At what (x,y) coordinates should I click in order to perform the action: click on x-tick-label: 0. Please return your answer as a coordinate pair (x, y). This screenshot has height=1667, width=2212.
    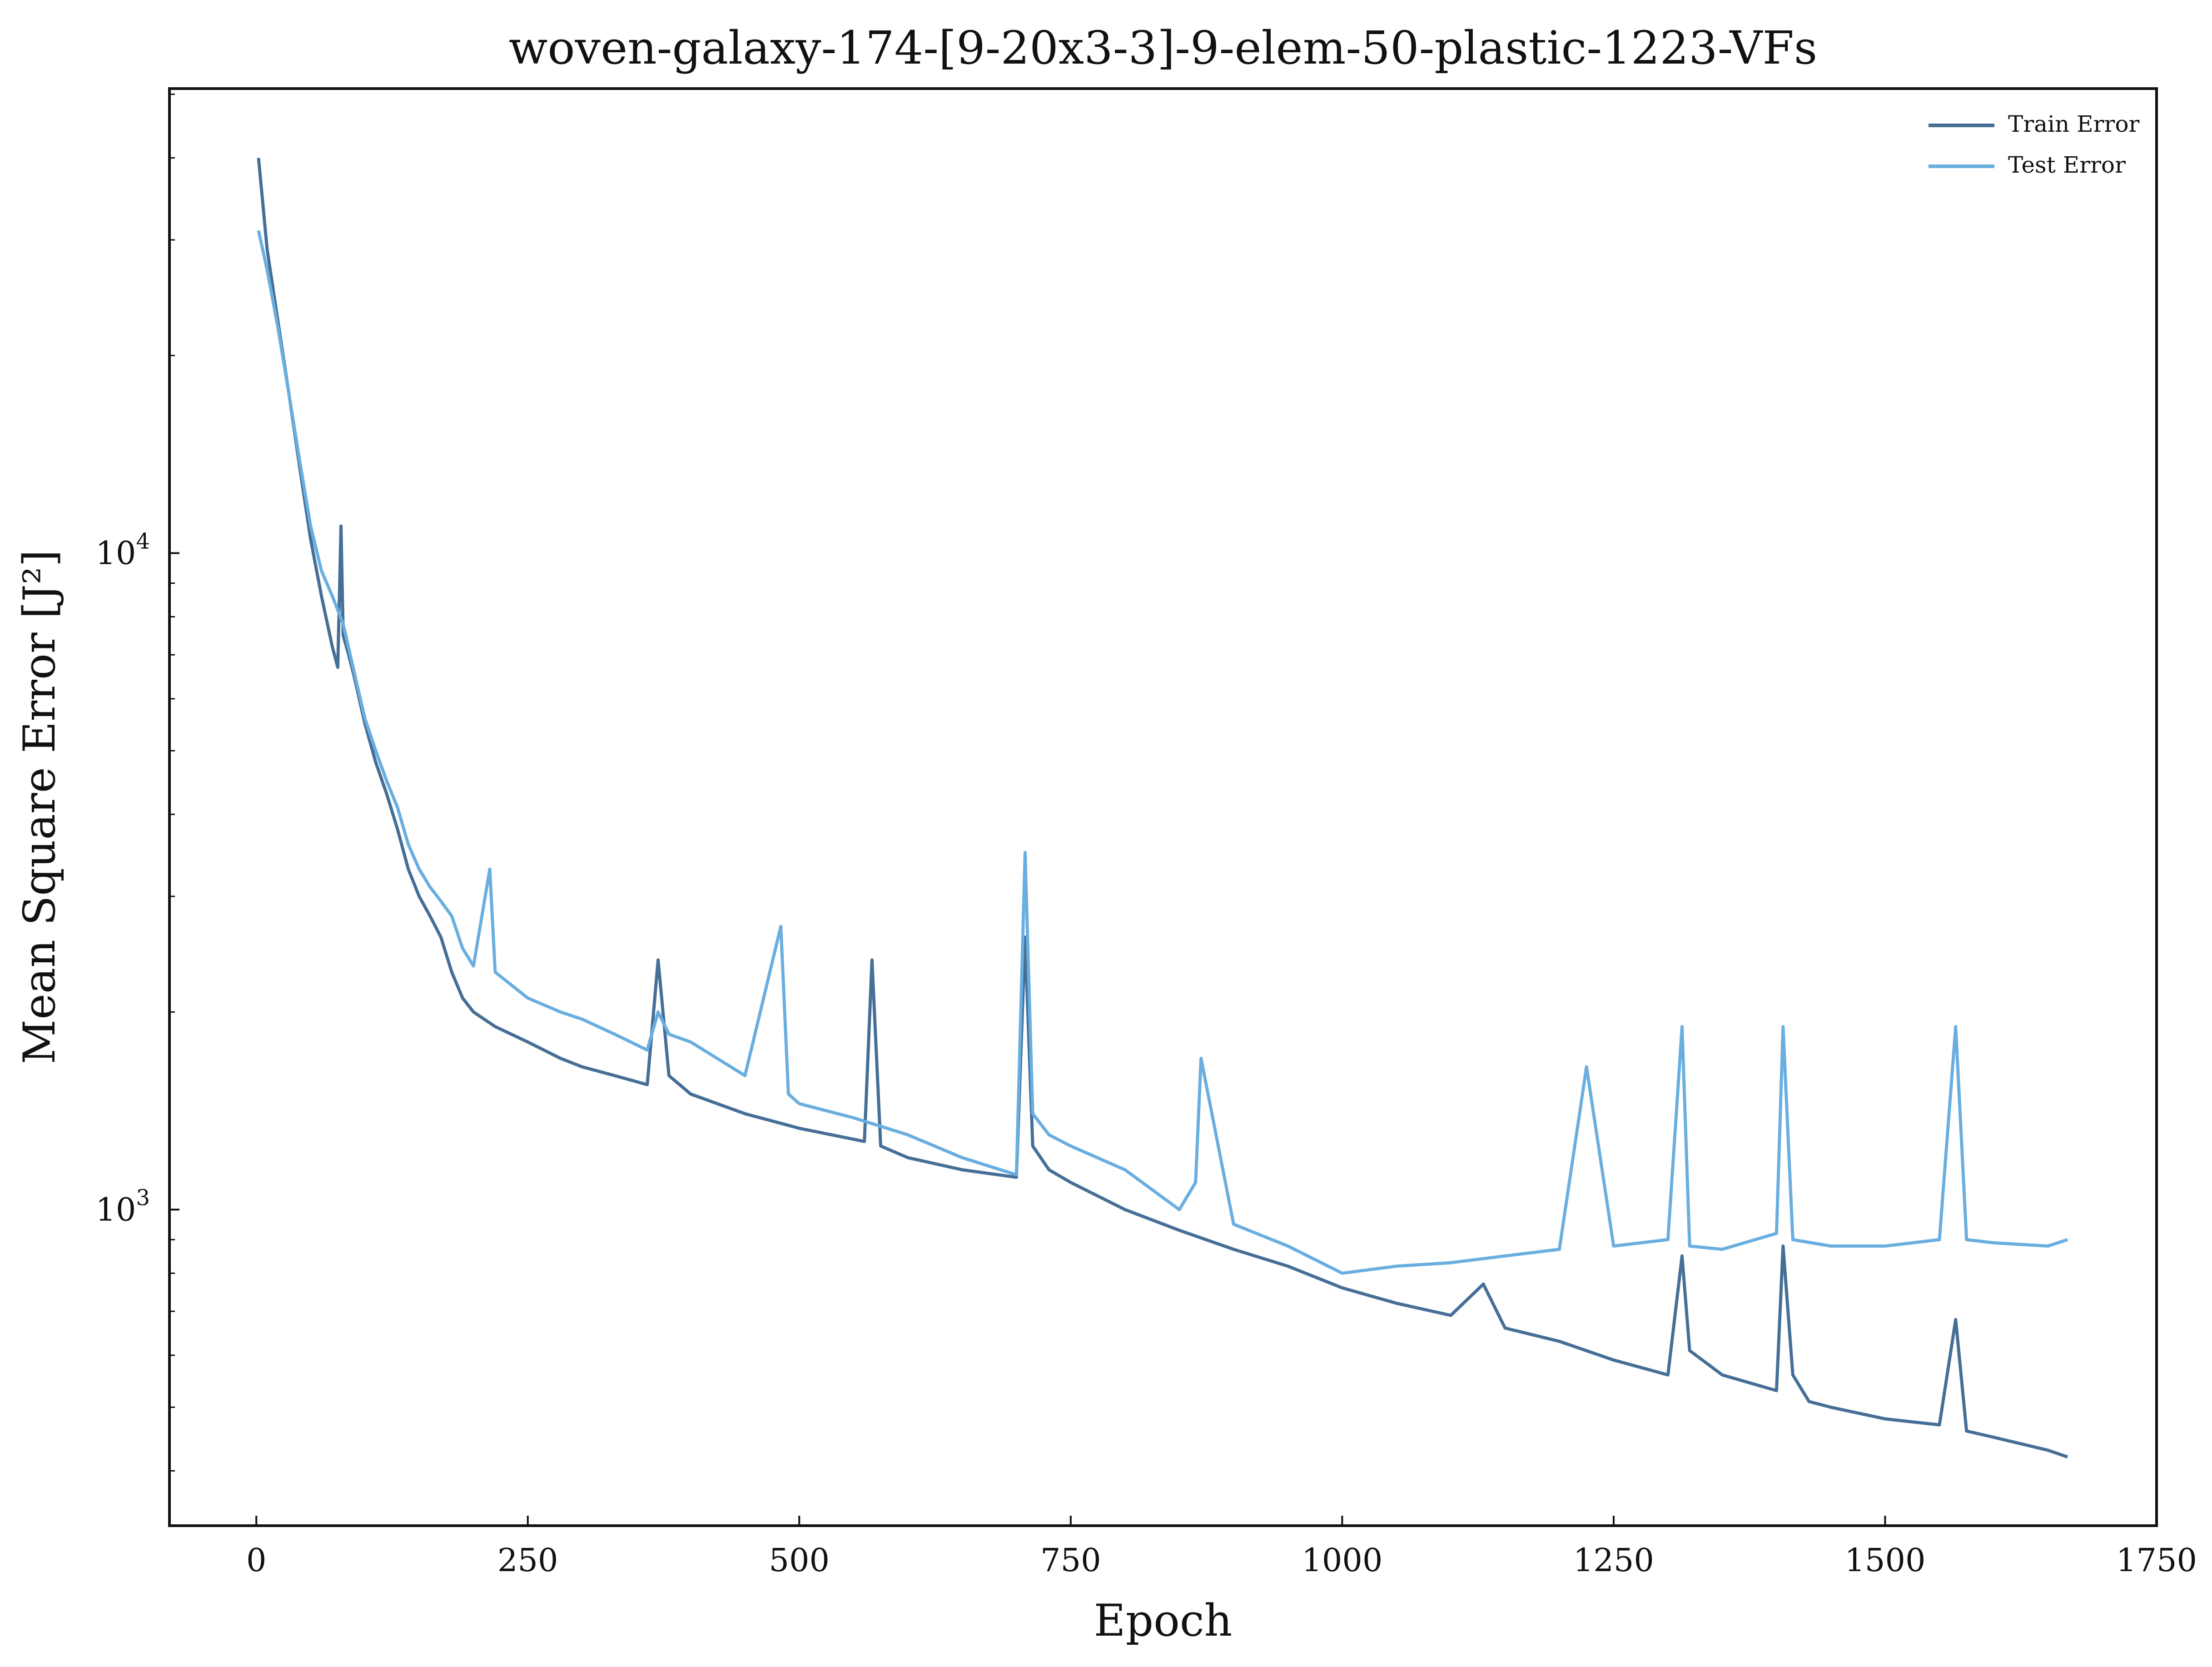
    Looking at the image, I should click on (257, 1560).